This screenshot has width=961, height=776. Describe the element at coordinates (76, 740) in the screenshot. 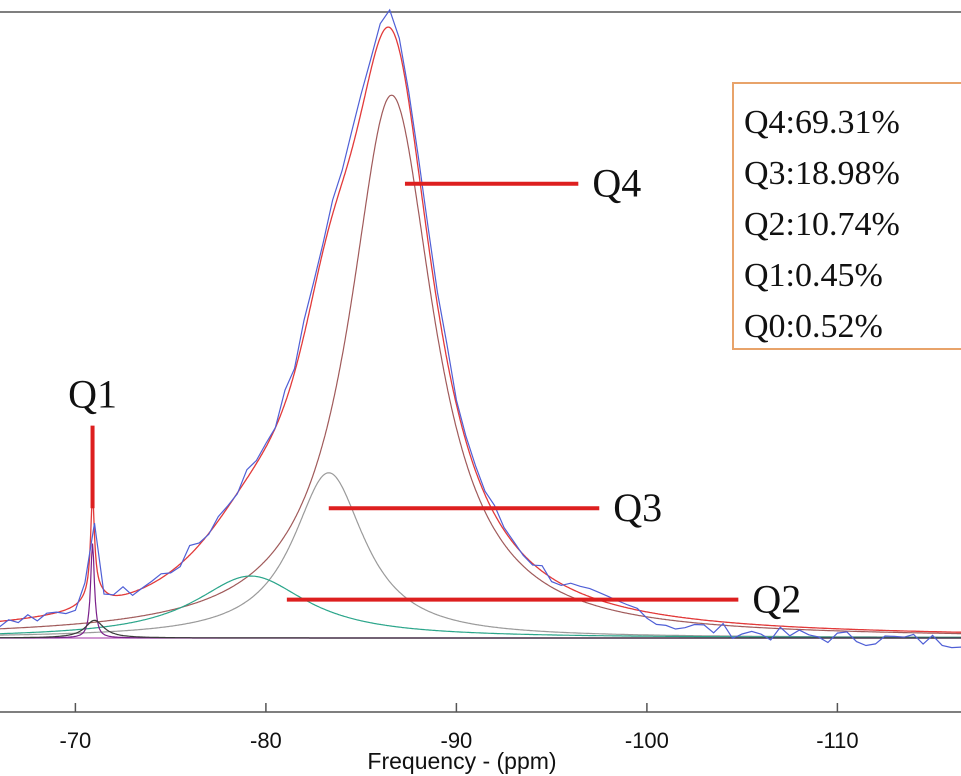

I see `x-tick-label: -70` at that location.